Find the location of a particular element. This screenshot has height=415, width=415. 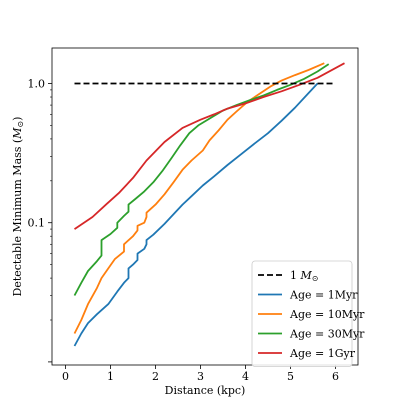

legend-entry-0: 1 M⊙ is located at coordinates (304, 276).